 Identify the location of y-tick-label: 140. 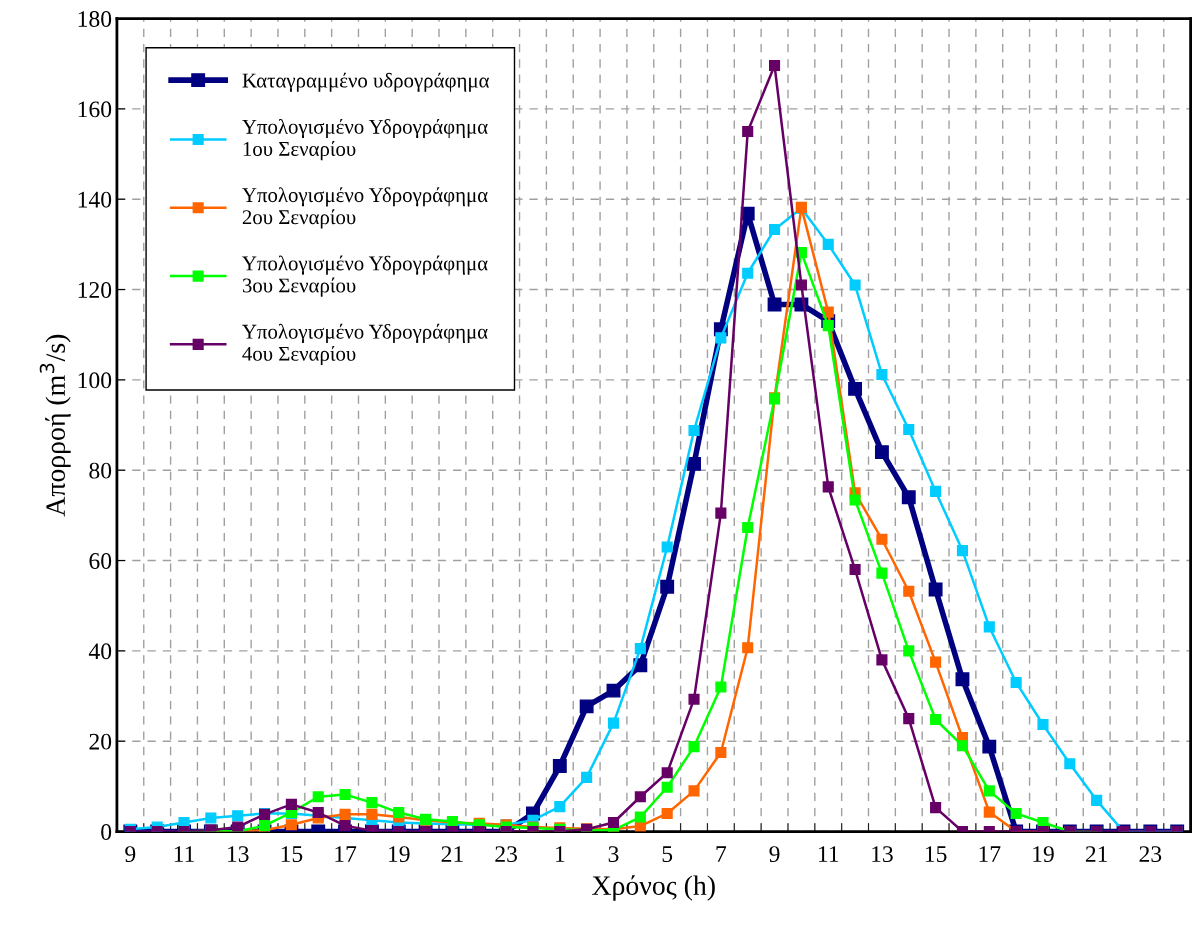
(95, 199).